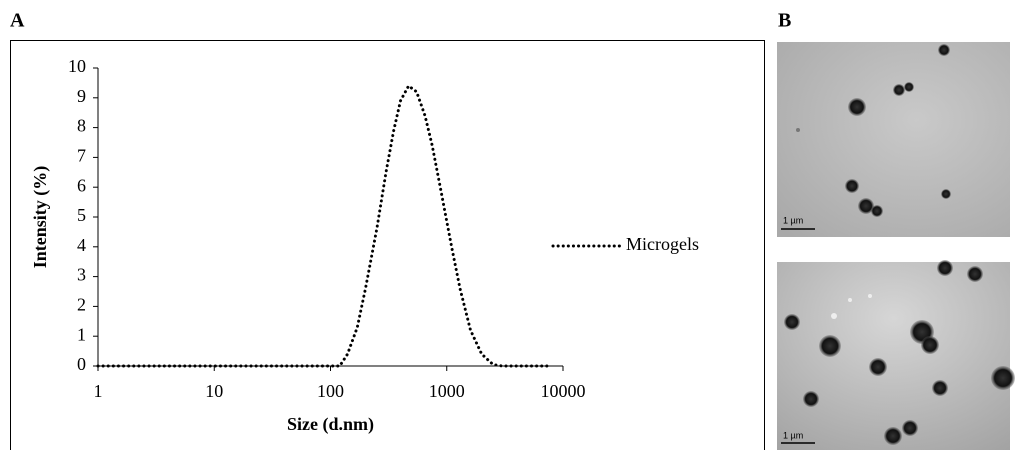  I want to click on y-tick-label: 1, so click(81, 334).